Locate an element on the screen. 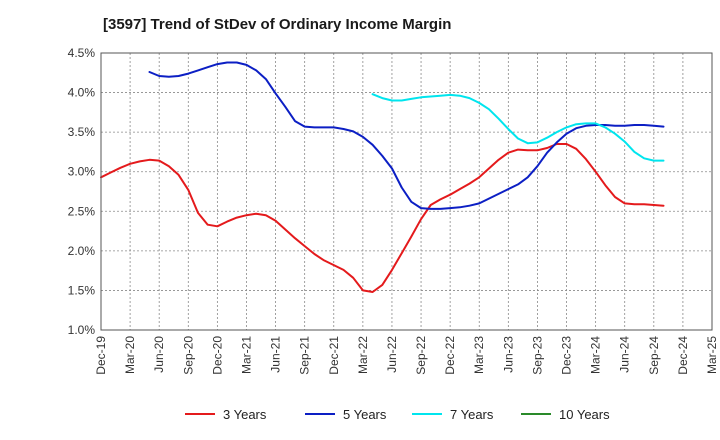  x-tick-label: Dec-23 is located at coordinates (567, 355).